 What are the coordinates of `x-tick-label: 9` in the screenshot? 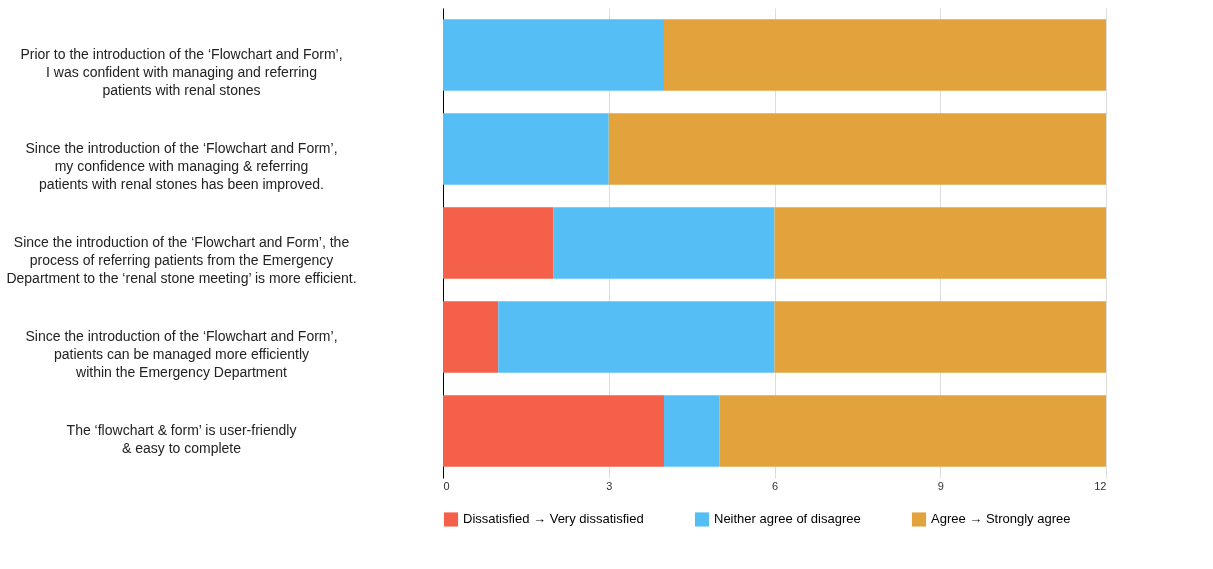 It's located at (940, 485).